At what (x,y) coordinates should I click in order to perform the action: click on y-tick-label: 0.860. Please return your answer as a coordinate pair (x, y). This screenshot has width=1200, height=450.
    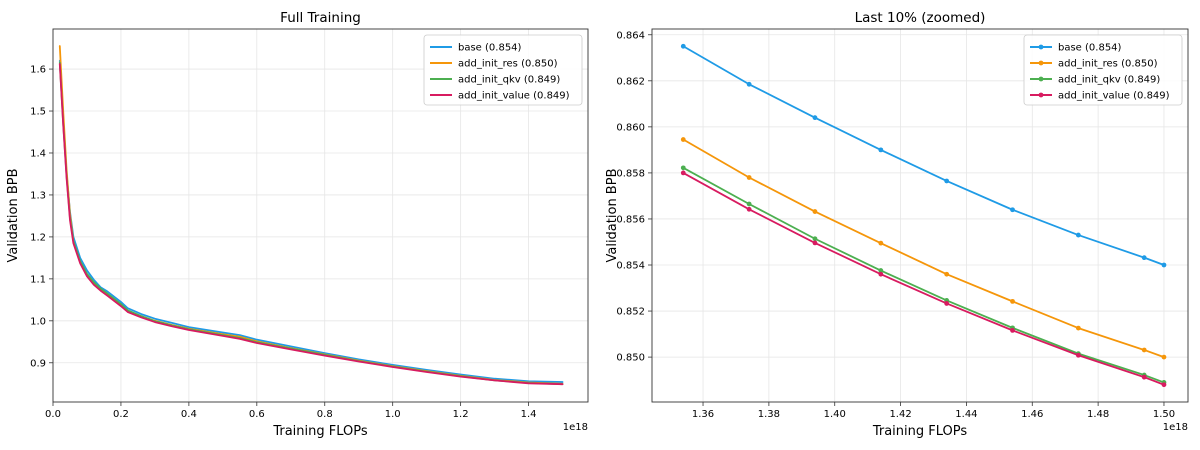
    Looking at the image, I should click on (630, 127).